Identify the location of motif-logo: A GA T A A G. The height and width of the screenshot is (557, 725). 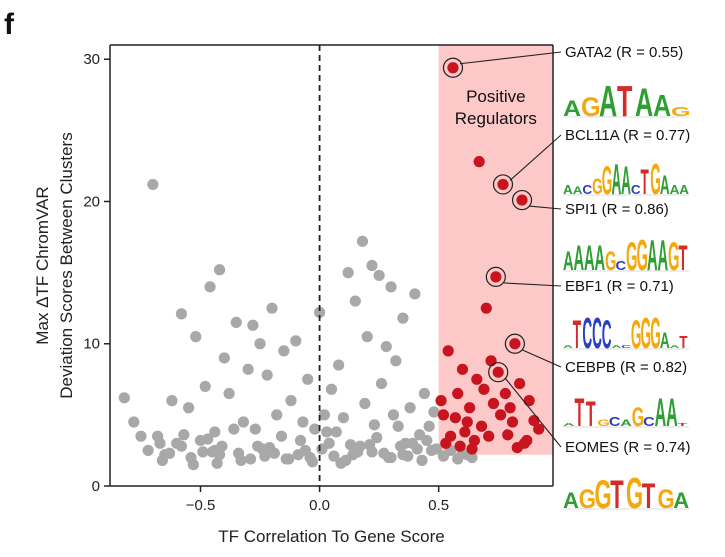
(627, 101).